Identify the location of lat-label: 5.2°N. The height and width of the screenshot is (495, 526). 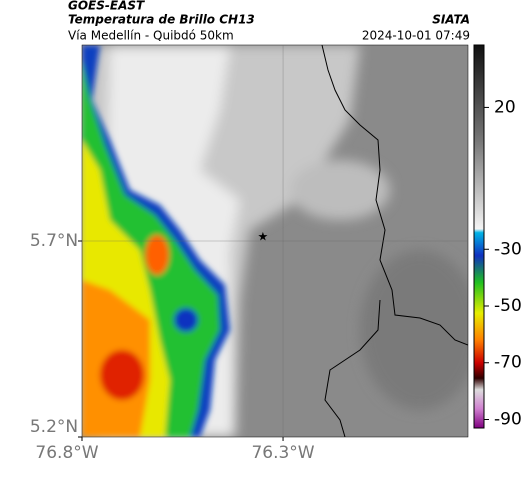
(54, 427).